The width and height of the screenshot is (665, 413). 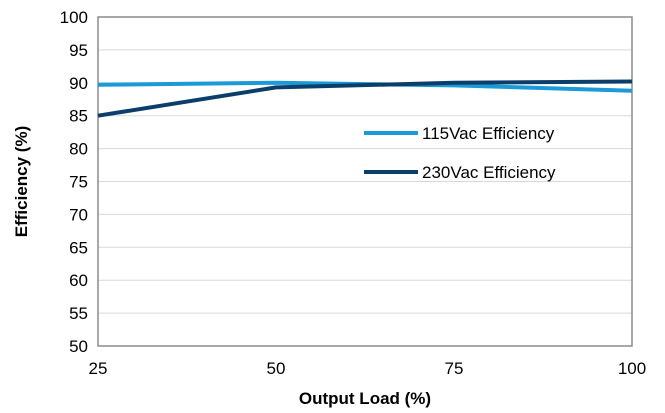 I want to click on y-tick-label: 65, so click(x=78, y=247).